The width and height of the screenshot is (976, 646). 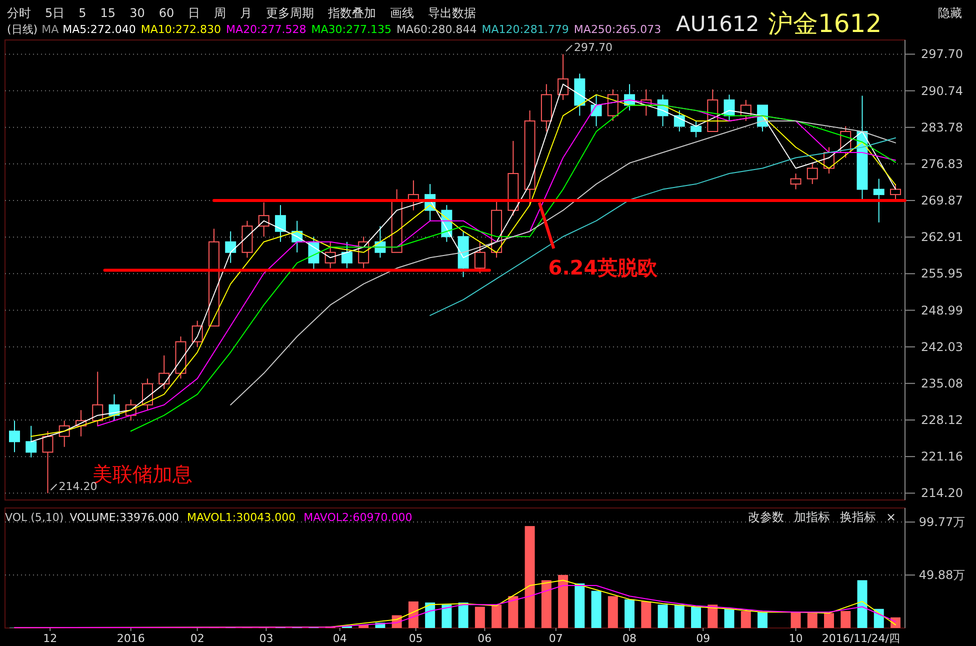 I want to click on x-tick-label: 08, so click(x=629, y=638).